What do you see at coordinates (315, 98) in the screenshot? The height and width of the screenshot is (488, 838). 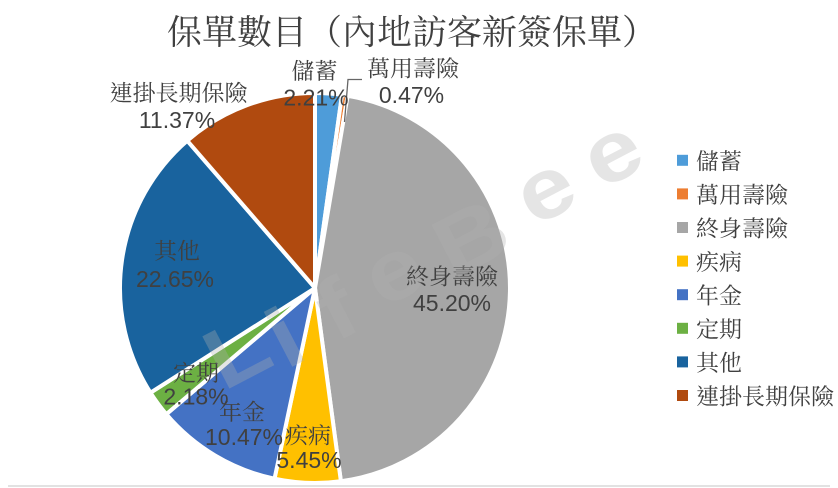 I see `svg-text: 2.21%` at bounding box center [315, 98].